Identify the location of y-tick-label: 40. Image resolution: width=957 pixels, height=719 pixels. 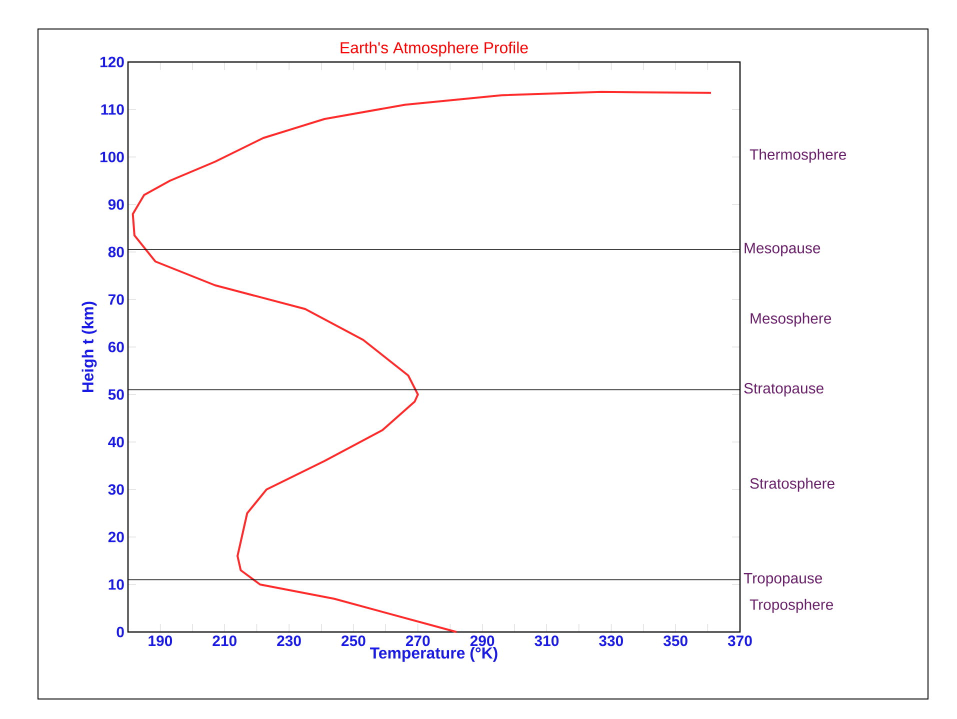
(116, 442).